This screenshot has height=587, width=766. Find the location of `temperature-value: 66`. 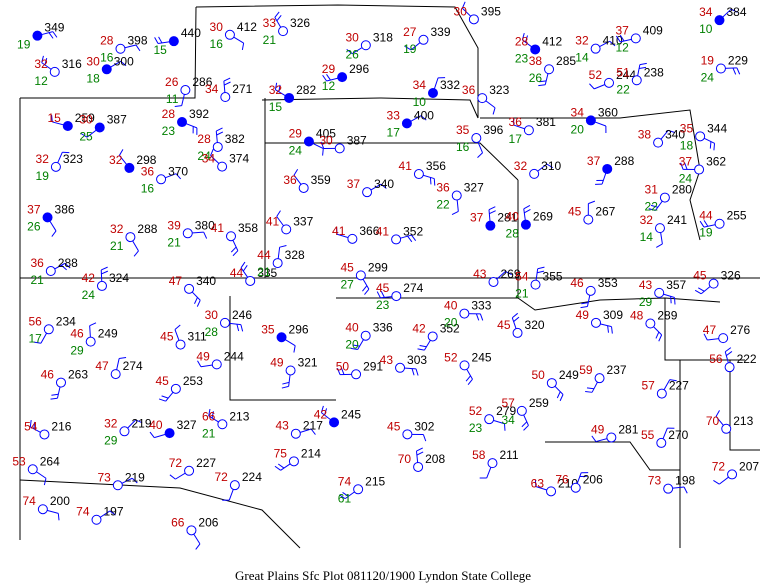

temperature-value: 66 is located at coordinates (209, 416).